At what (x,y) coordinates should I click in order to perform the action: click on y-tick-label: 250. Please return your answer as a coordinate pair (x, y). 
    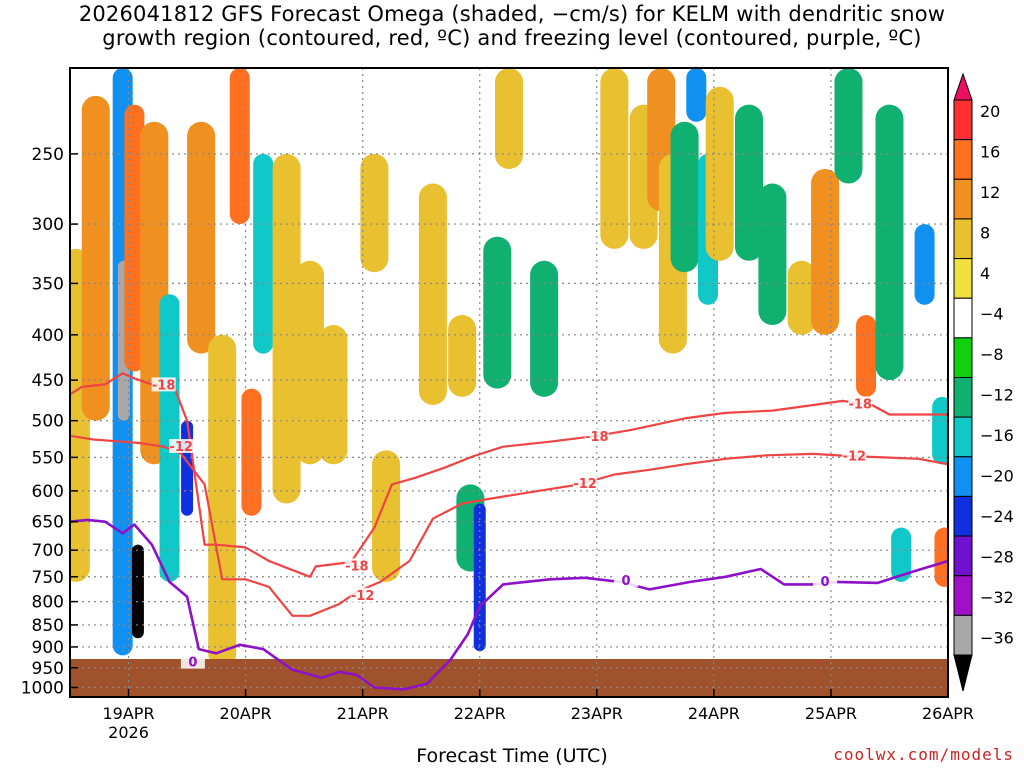
    Looking at the image, I should click on (48, 155).